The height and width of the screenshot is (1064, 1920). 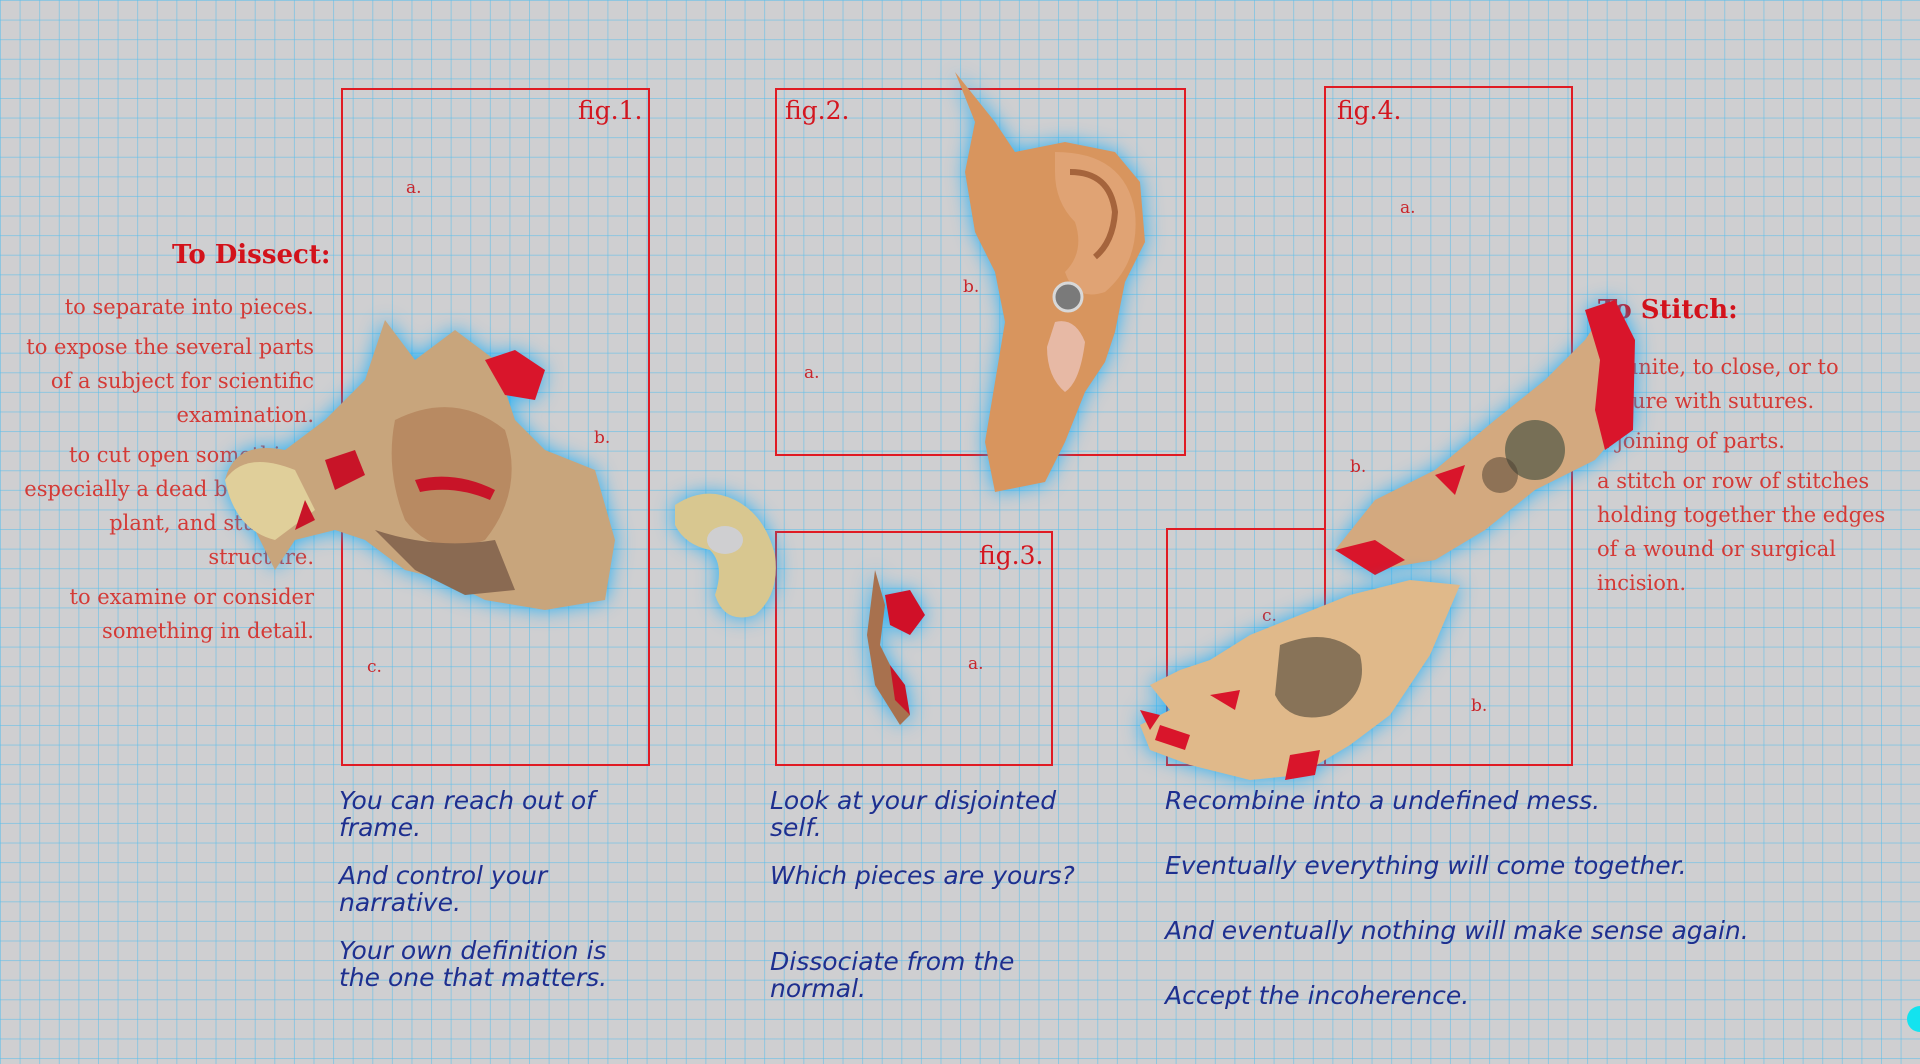 What do you see at coordinates (251, 255) in the screenshot?
I see `dissect-title: To Dissect:` at bounding box center [251, 255].